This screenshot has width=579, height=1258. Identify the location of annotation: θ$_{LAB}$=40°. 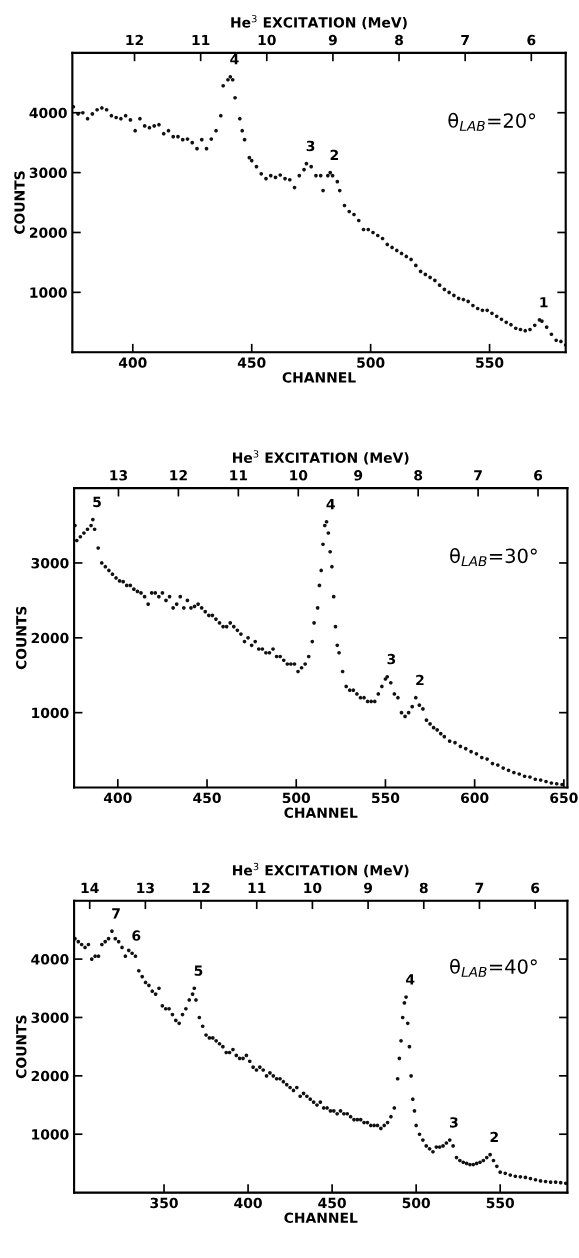
(493, 967).